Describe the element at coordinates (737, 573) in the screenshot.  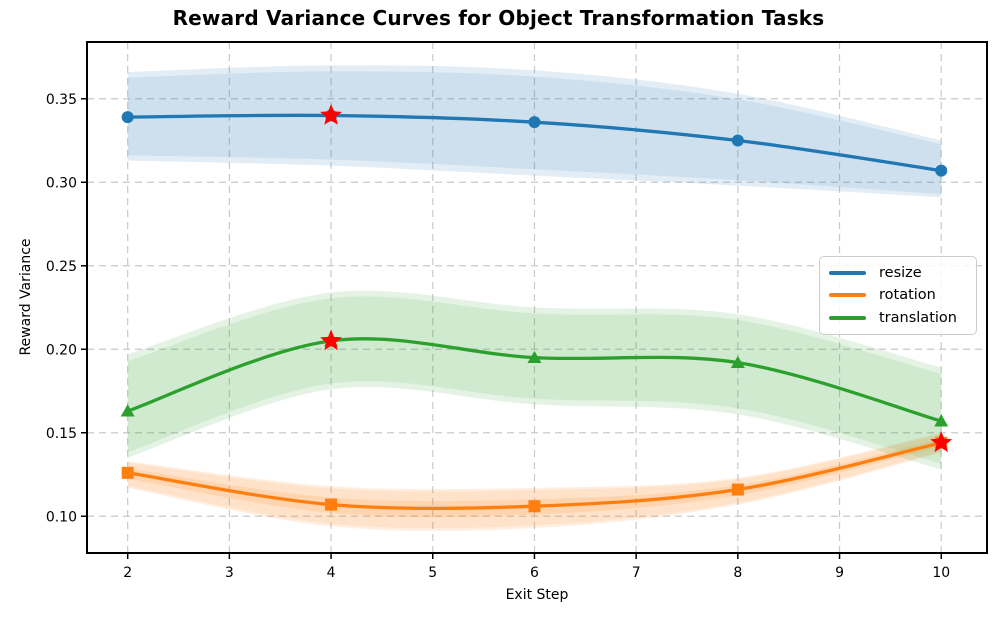
I see `x-tick-label: 8` at that location.